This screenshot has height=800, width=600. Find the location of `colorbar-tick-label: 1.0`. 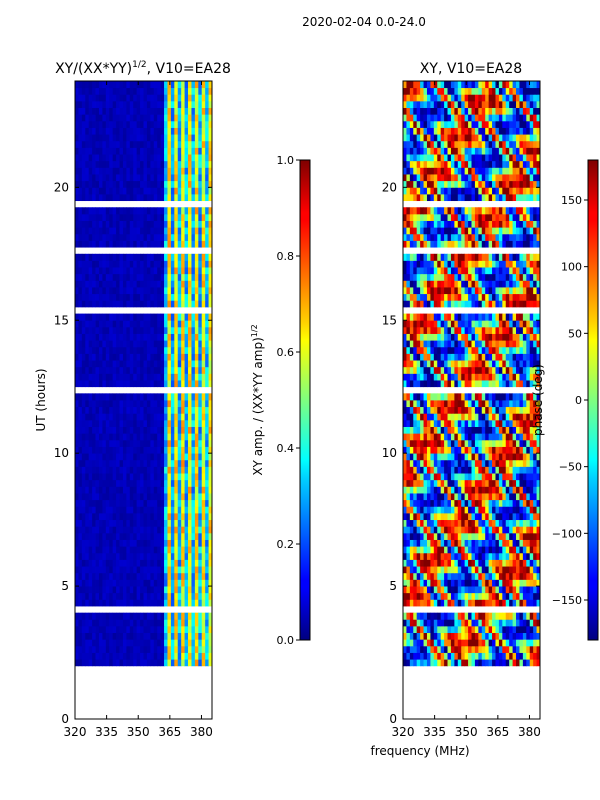

colorbar-tick-label: 1.0 is located at coordinates (286, 160).